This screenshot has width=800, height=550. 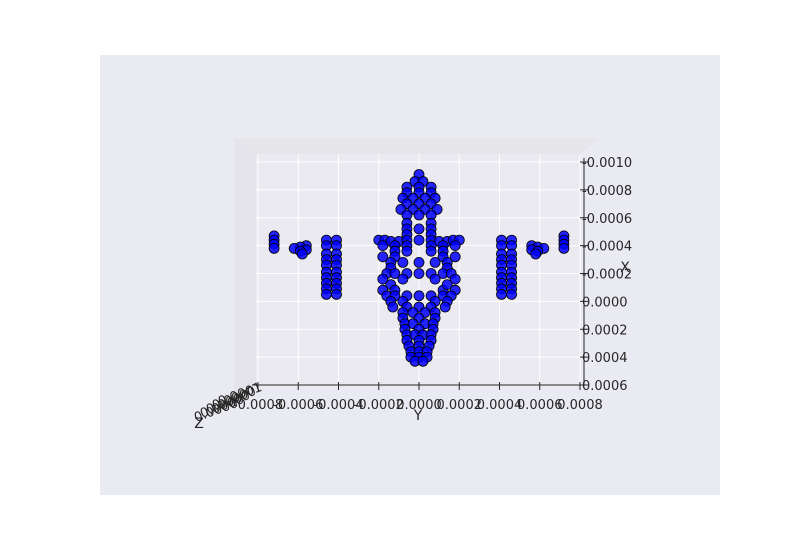 I want to click on x-tick-label: 0.0006, so click(x=540, y=405).